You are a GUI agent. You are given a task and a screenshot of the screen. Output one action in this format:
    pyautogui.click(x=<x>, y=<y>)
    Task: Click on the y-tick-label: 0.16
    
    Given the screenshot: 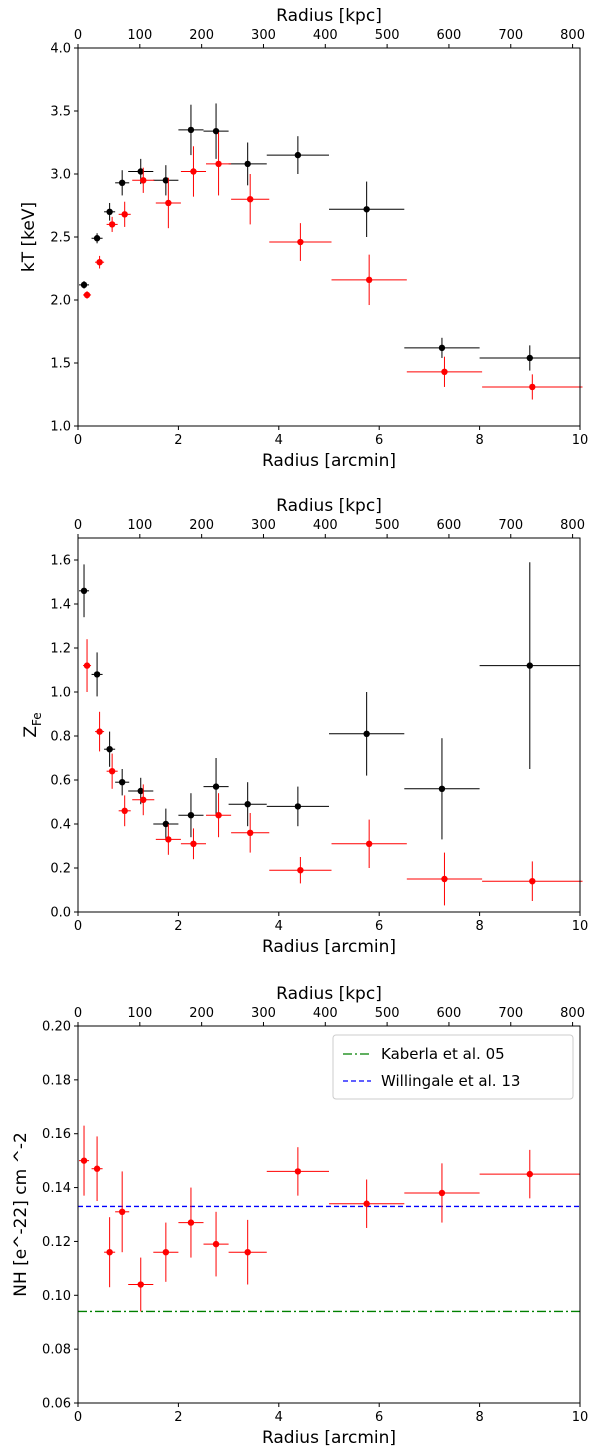 What is the action you would take?
    pyautogui.click(x=56, y=1134)
    